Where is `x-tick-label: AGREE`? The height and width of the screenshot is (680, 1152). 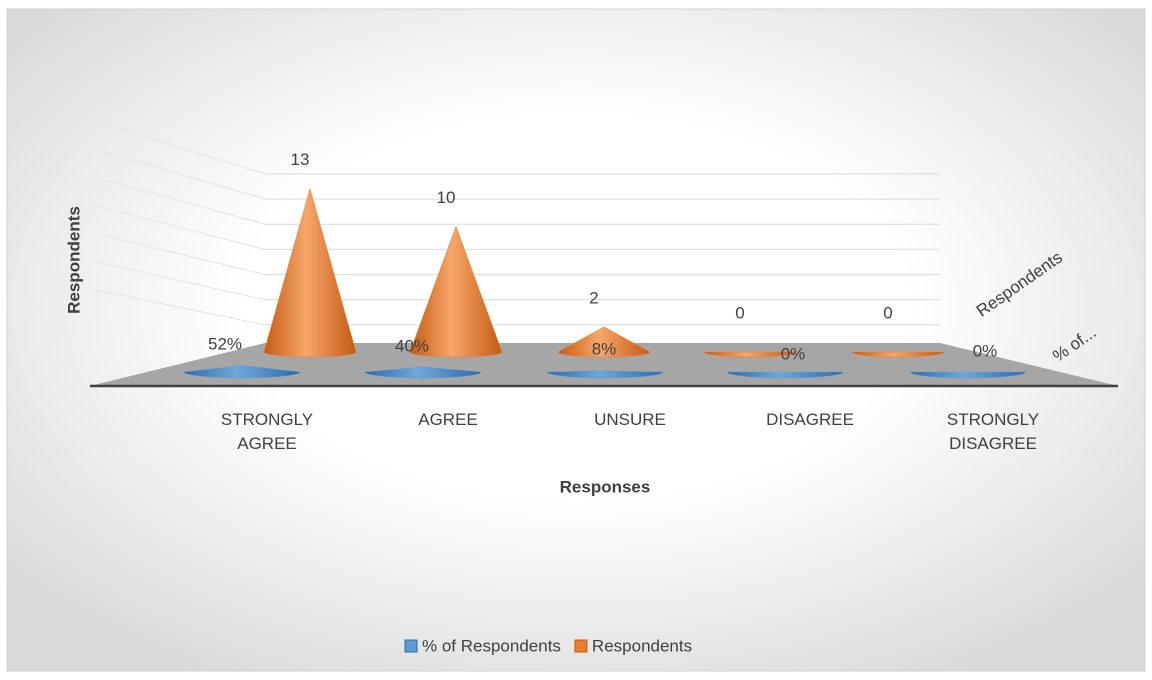 x-tick-label: AGREE is located at coordinates (448, 419).